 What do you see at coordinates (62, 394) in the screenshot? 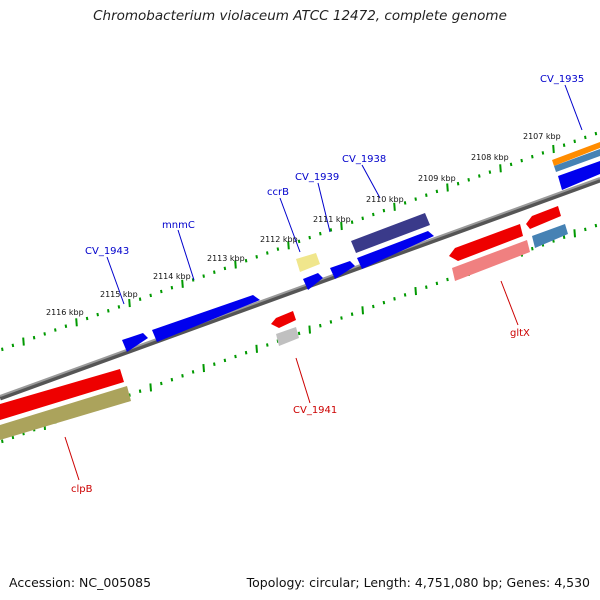
I see `gene-clpb-arrow` at bounding box center [62, 394].